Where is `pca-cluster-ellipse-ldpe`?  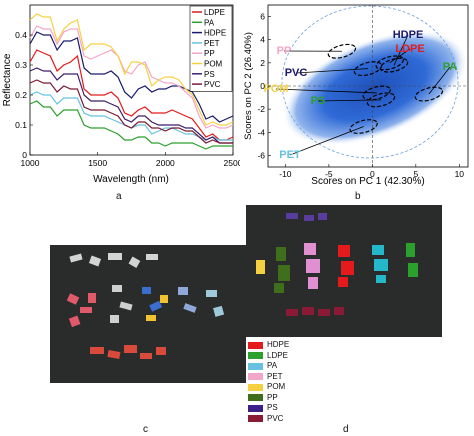 pca-cluster-ellipse-ldpe is located at coordinates (389, 63).